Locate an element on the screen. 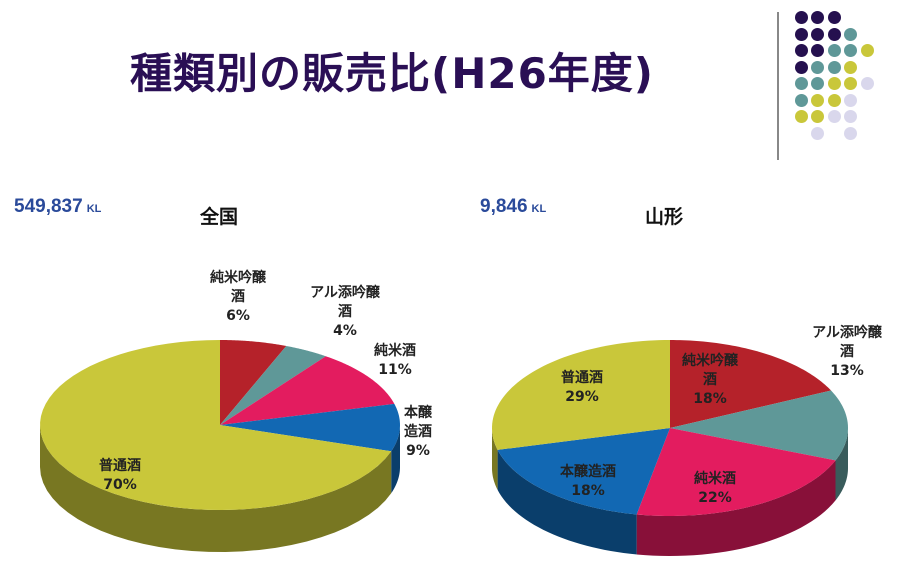 This screenshot has height=573, width=900. slice-label: アル添吟醸酒 4% is located at coordinates (345, 311).